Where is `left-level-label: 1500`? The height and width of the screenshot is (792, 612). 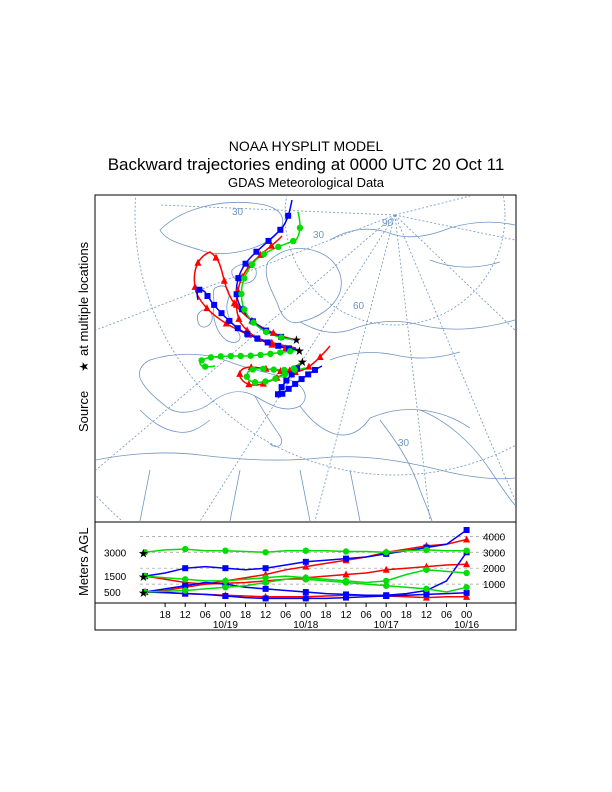
left-level-label: 1500 is located at coordinates (115, 577).